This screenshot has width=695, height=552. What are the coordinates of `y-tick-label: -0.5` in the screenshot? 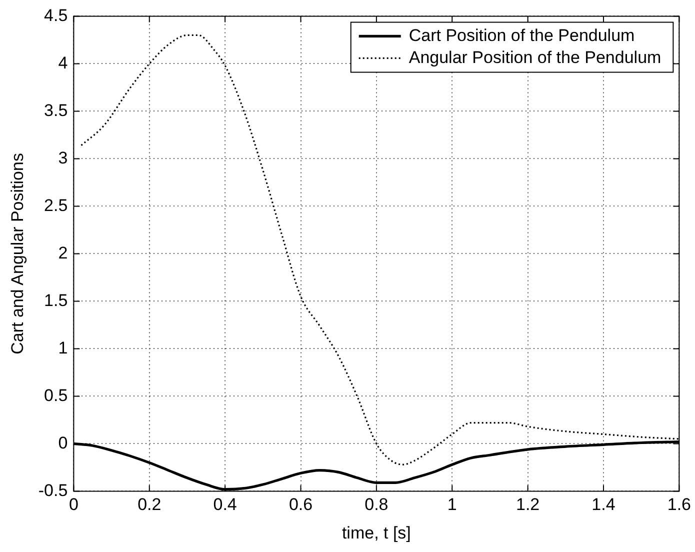 It's located at (53, 490).